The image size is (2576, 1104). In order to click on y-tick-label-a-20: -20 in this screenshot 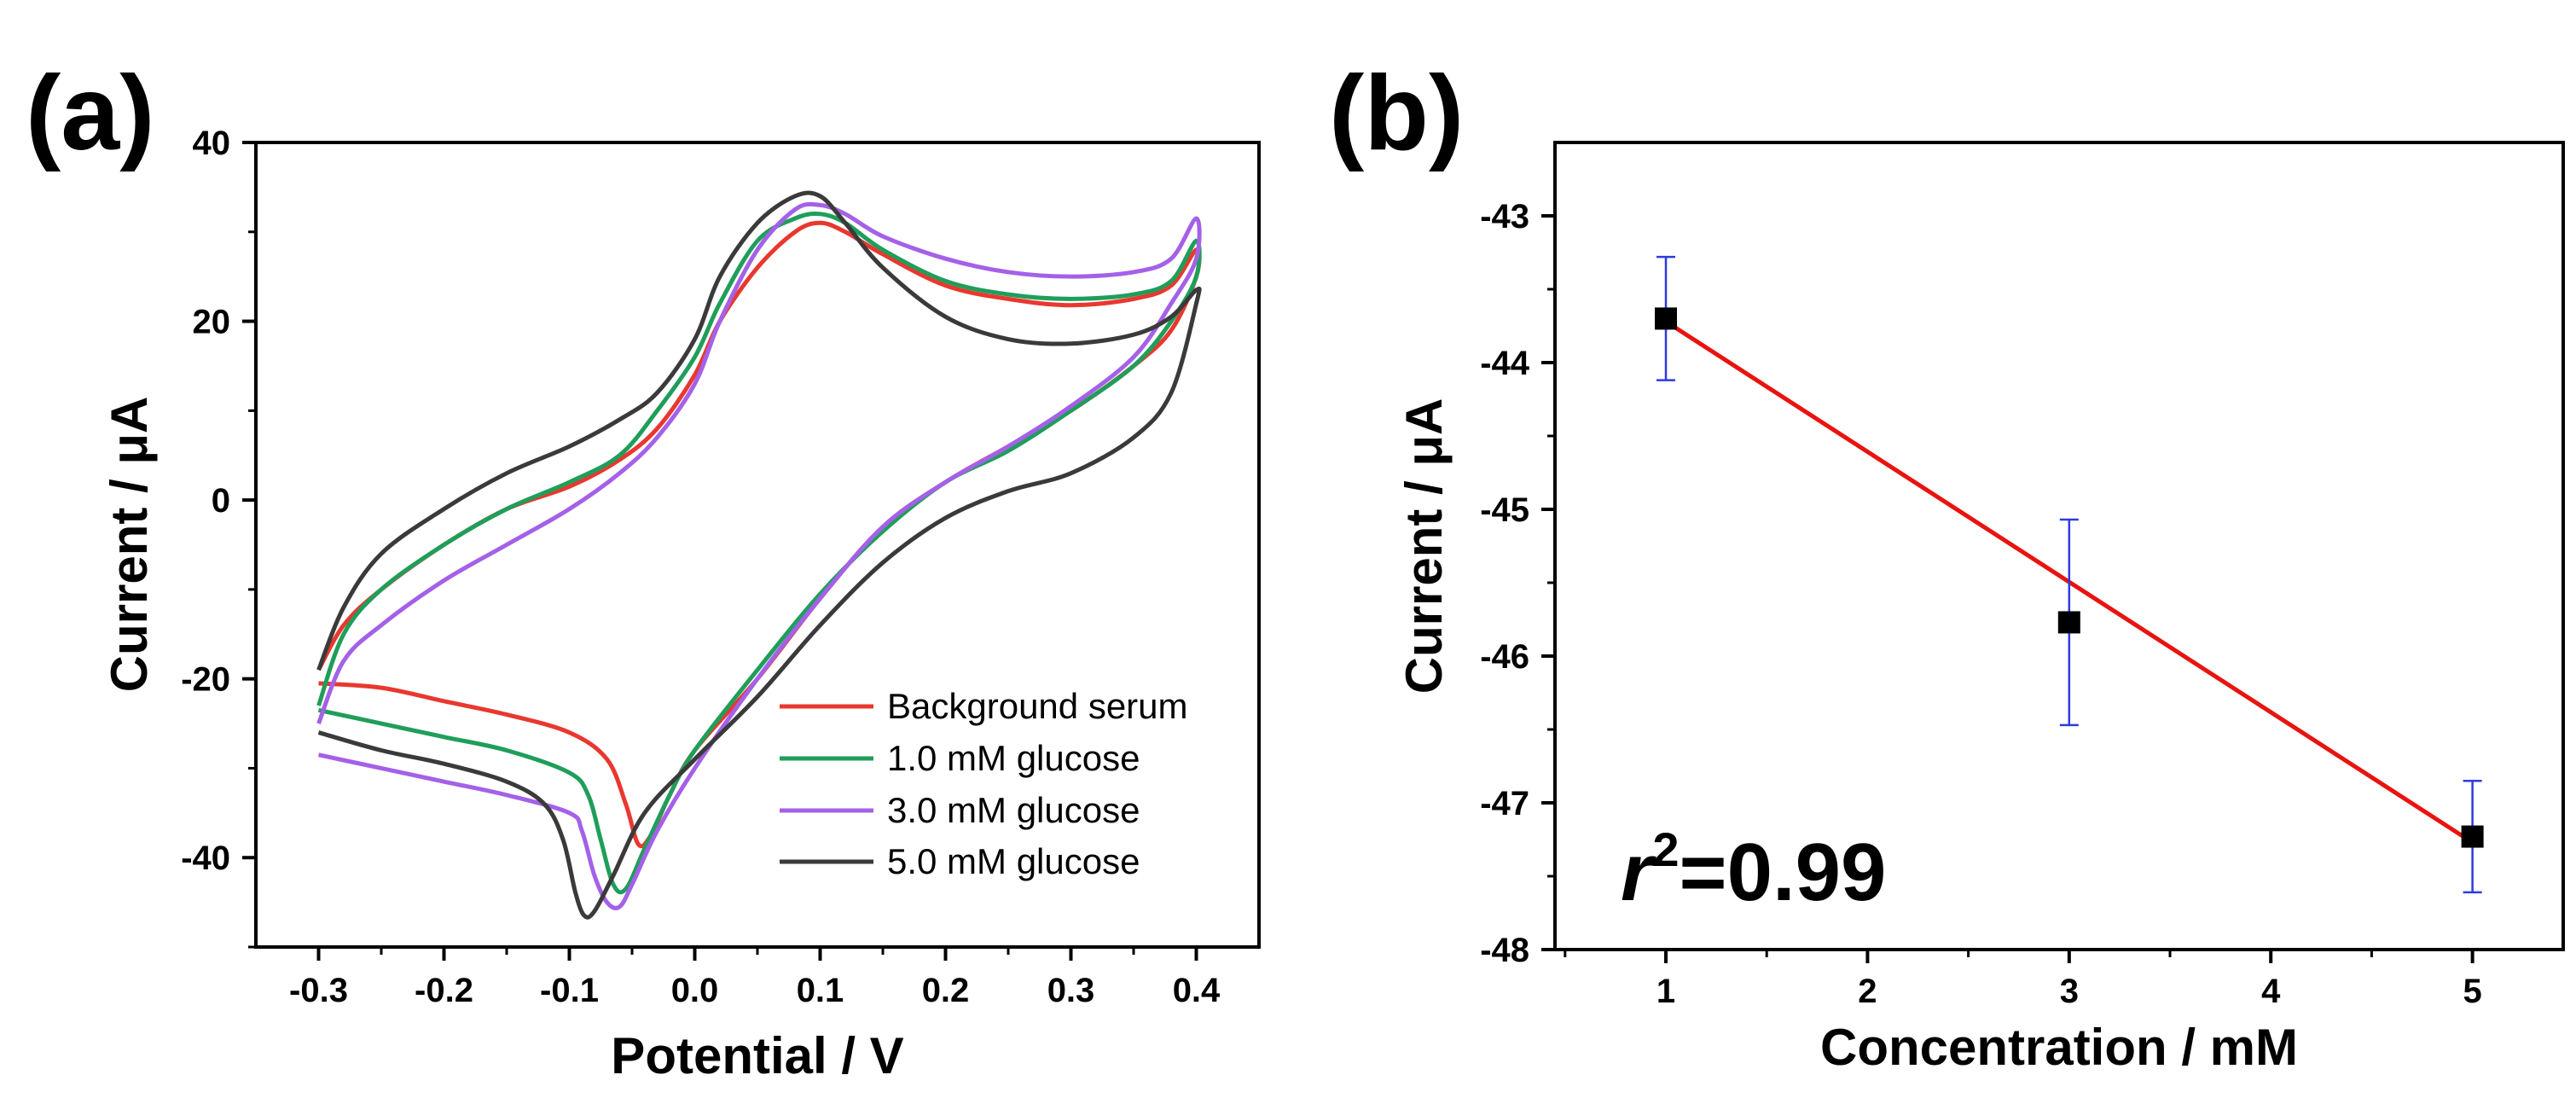, I will do `click(205, 680)`.